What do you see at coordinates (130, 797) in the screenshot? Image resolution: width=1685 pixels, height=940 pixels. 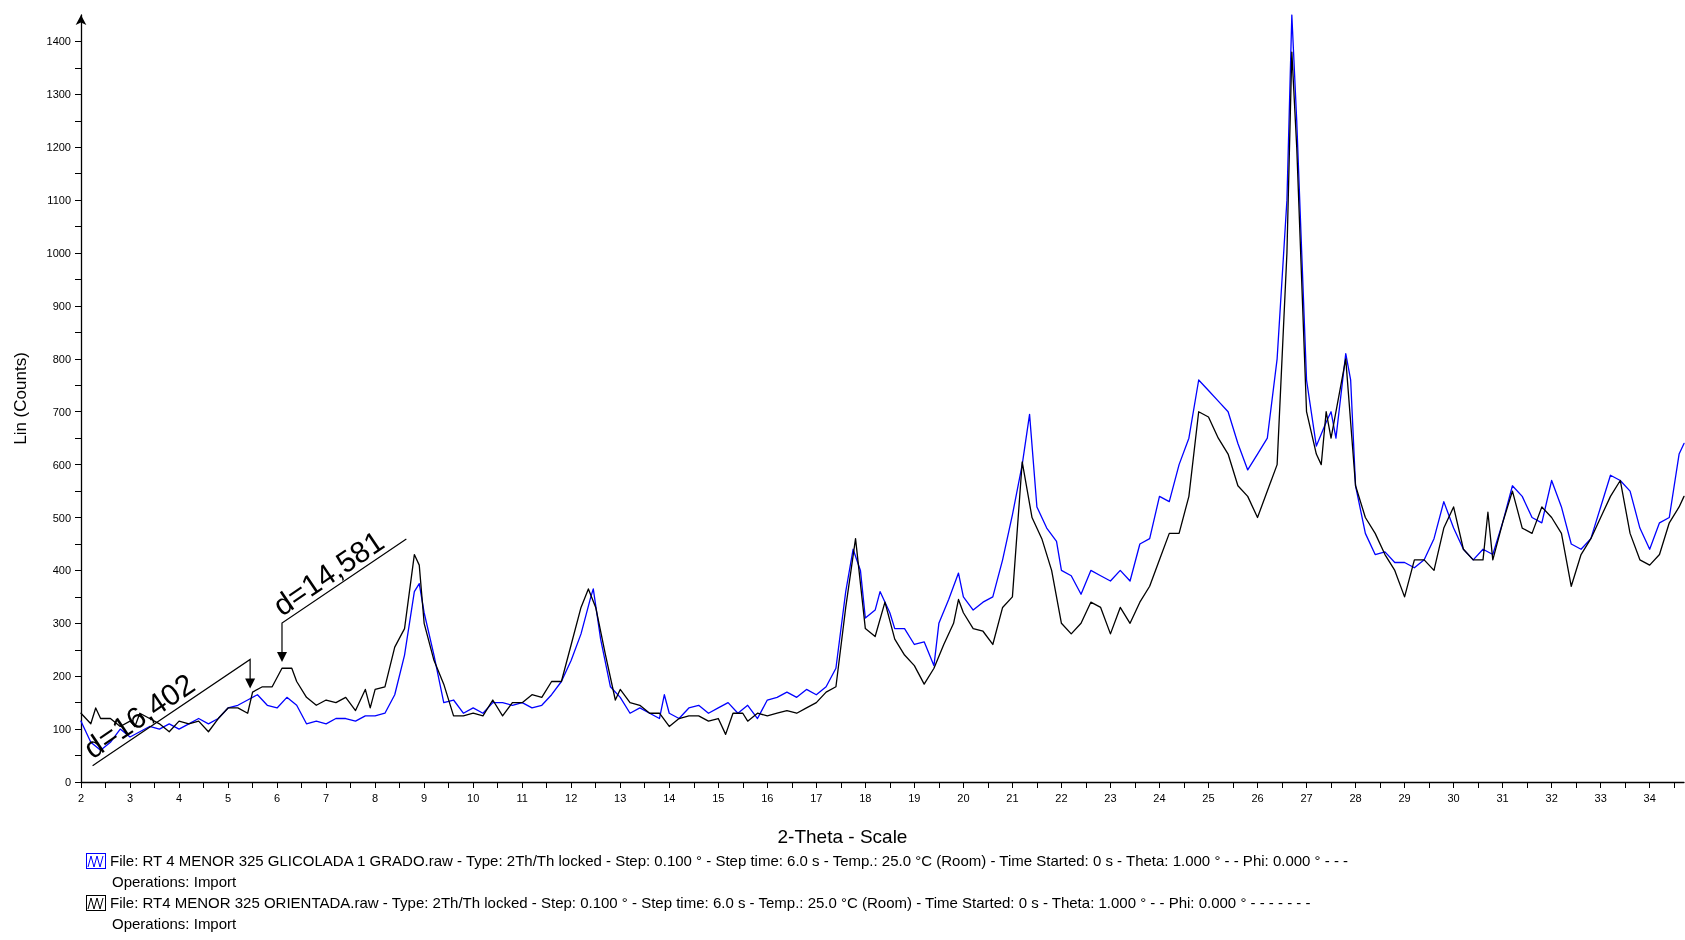 I see `x-tick-label: 3` at bounding box center [130, 797].